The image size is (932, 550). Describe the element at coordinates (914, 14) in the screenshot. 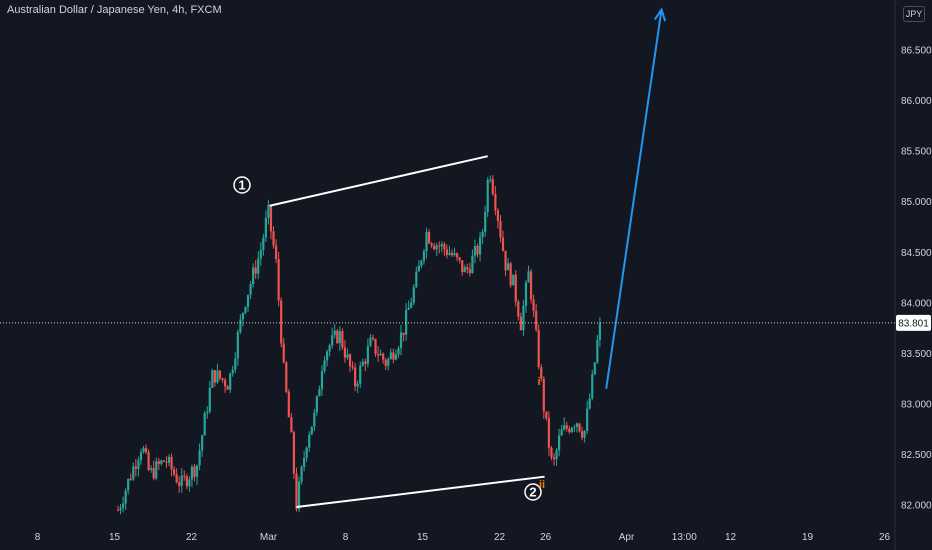

I see `currency-badge: JPY` at that location.